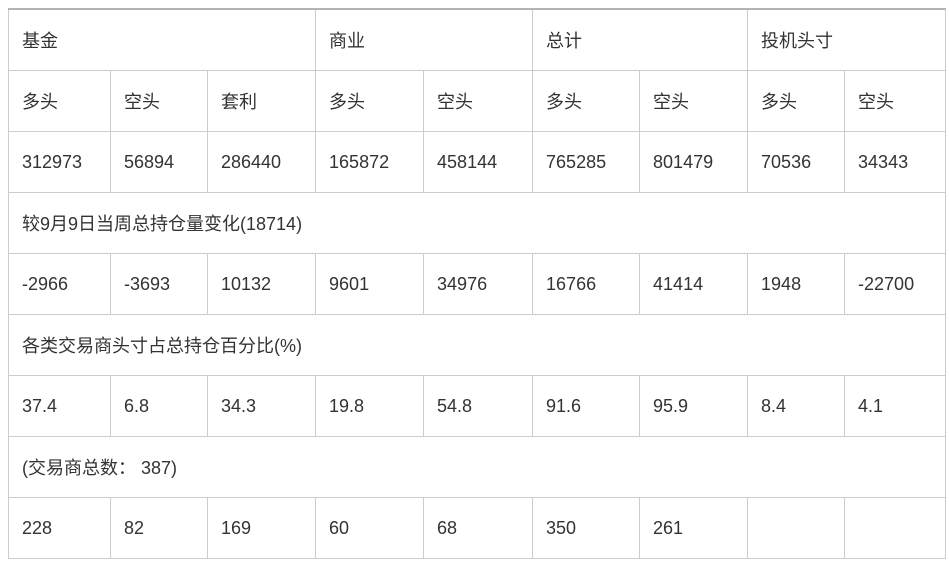  What do you see at coordinates (159, 162) in the screenshot?
I see `value-cell: 56894` at bounding box center [159, 162].